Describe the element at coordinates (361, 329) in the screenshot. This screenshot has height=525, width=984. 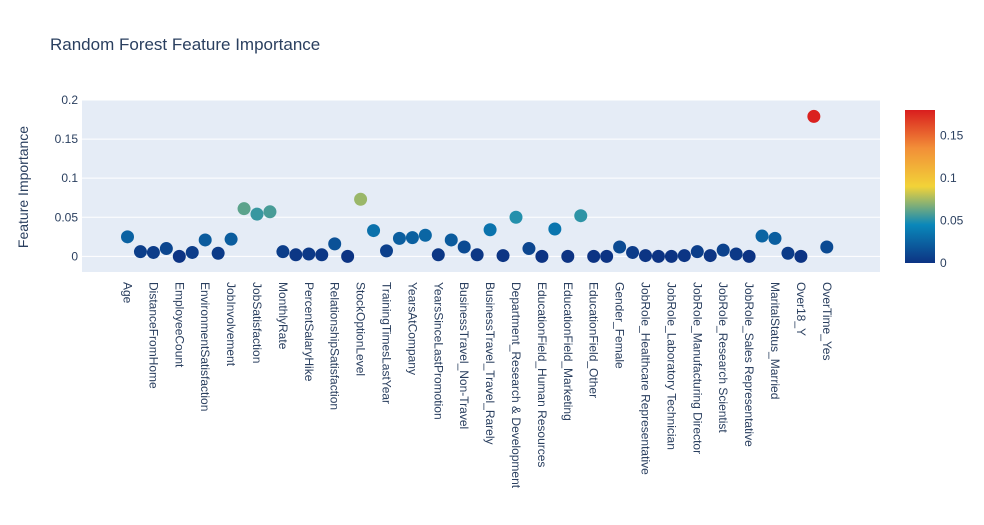
I see `x-tick-label: StockOptionLevel` at that location.